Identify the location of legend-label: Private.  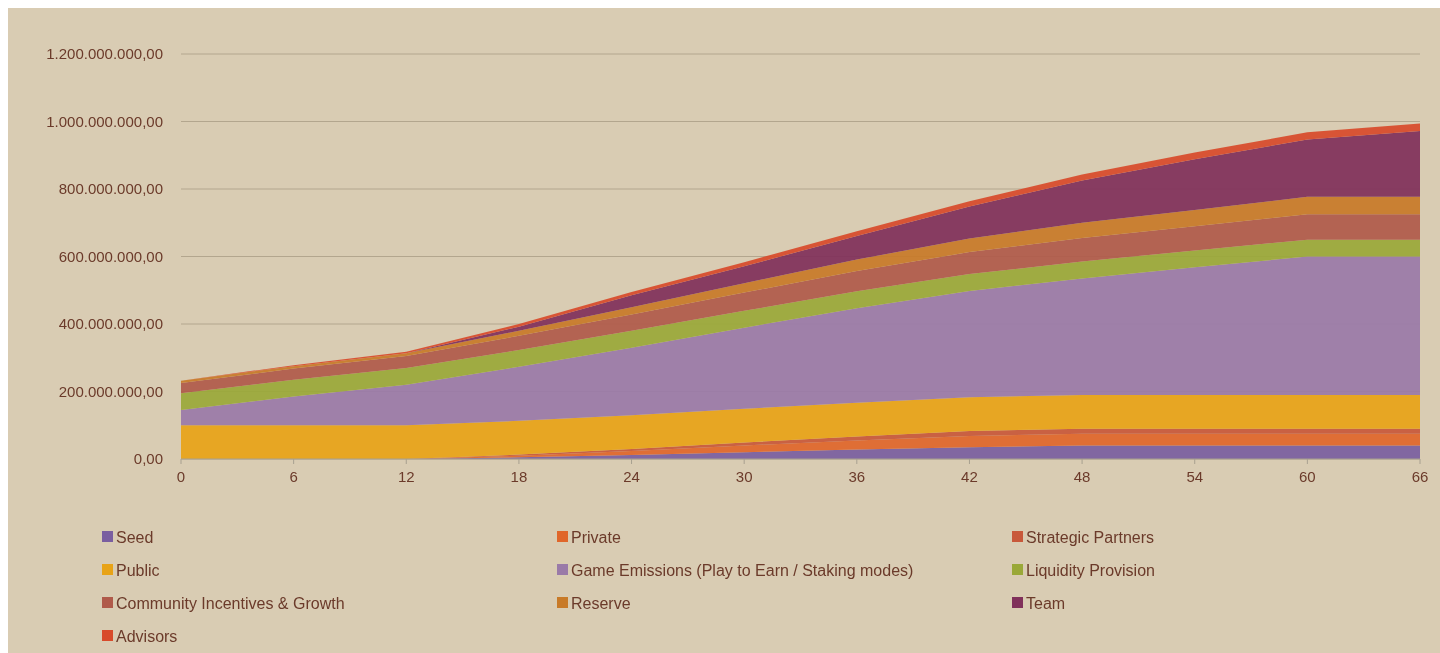
(596, 537).